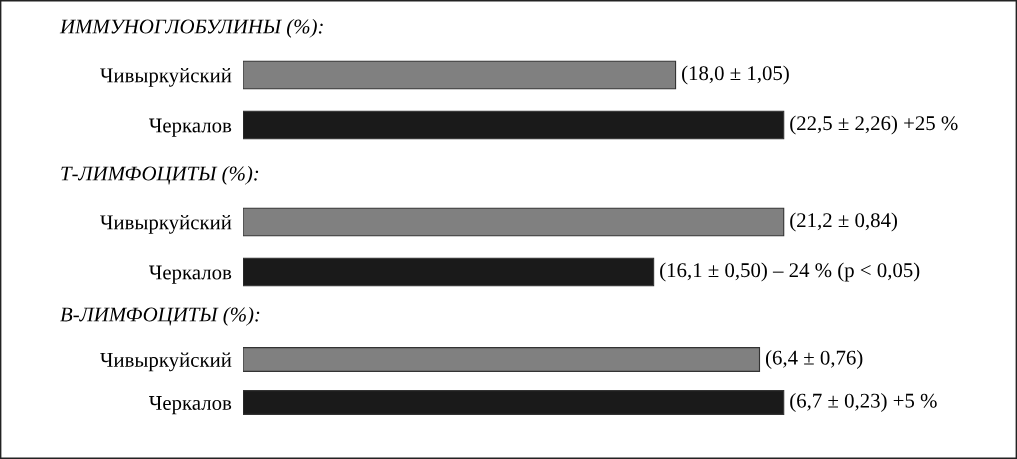 The image size is (1017, 459). I want to click on data-label: (18,0 ± 1,05), so click(735, 75).